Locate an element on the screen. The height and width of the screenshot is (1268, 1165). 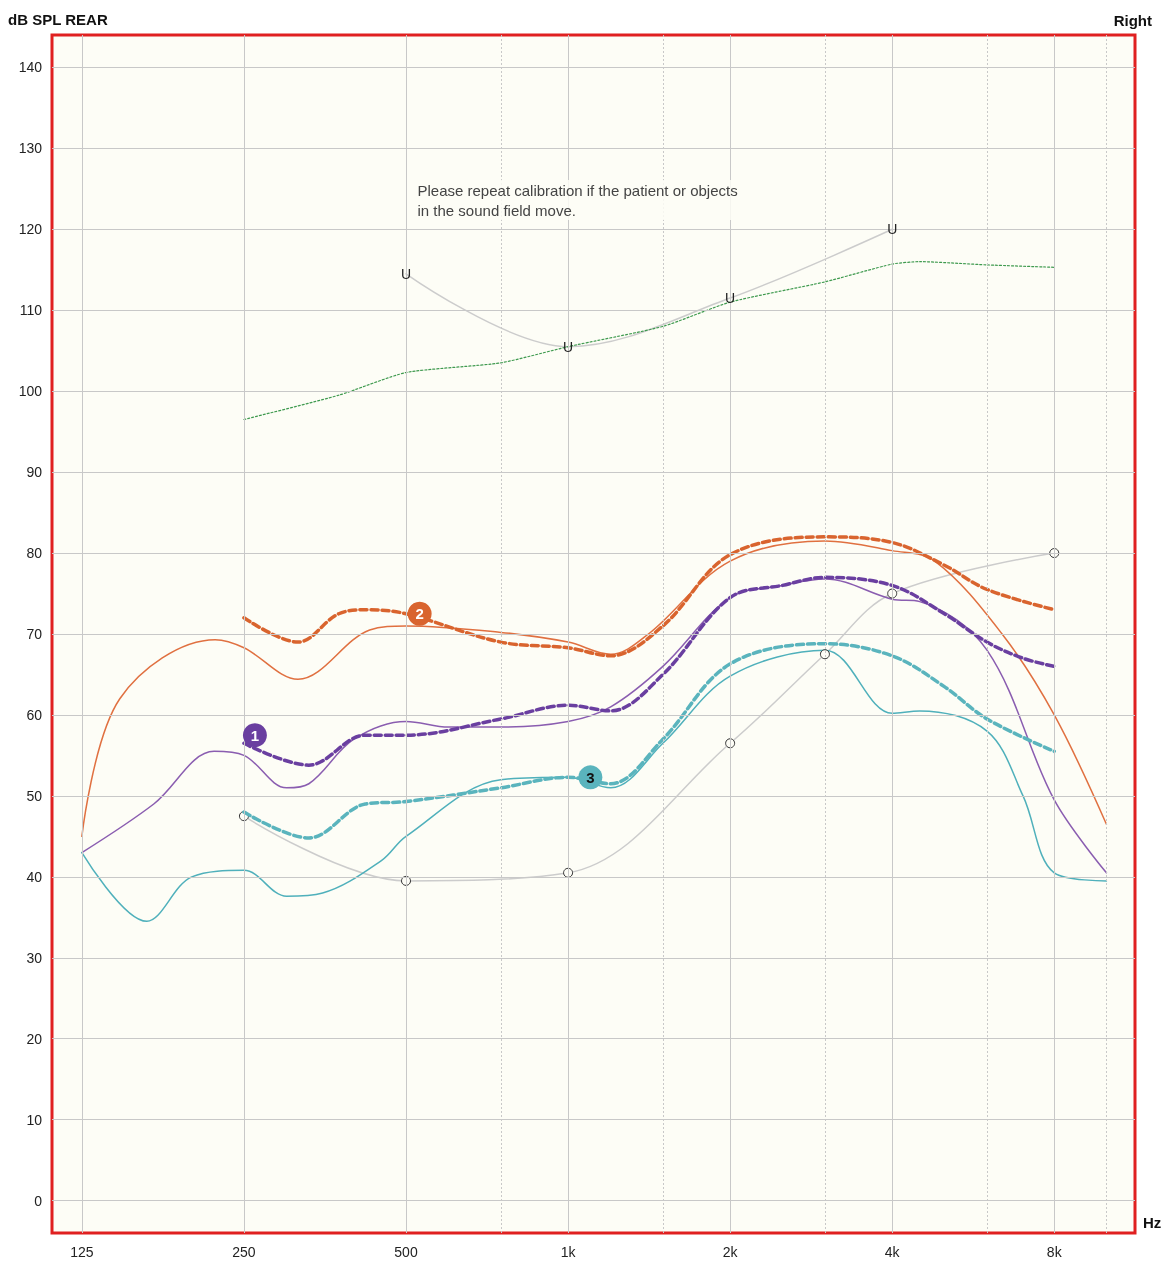
x-tick-label: 500 is located at coordinates (406, 1252).